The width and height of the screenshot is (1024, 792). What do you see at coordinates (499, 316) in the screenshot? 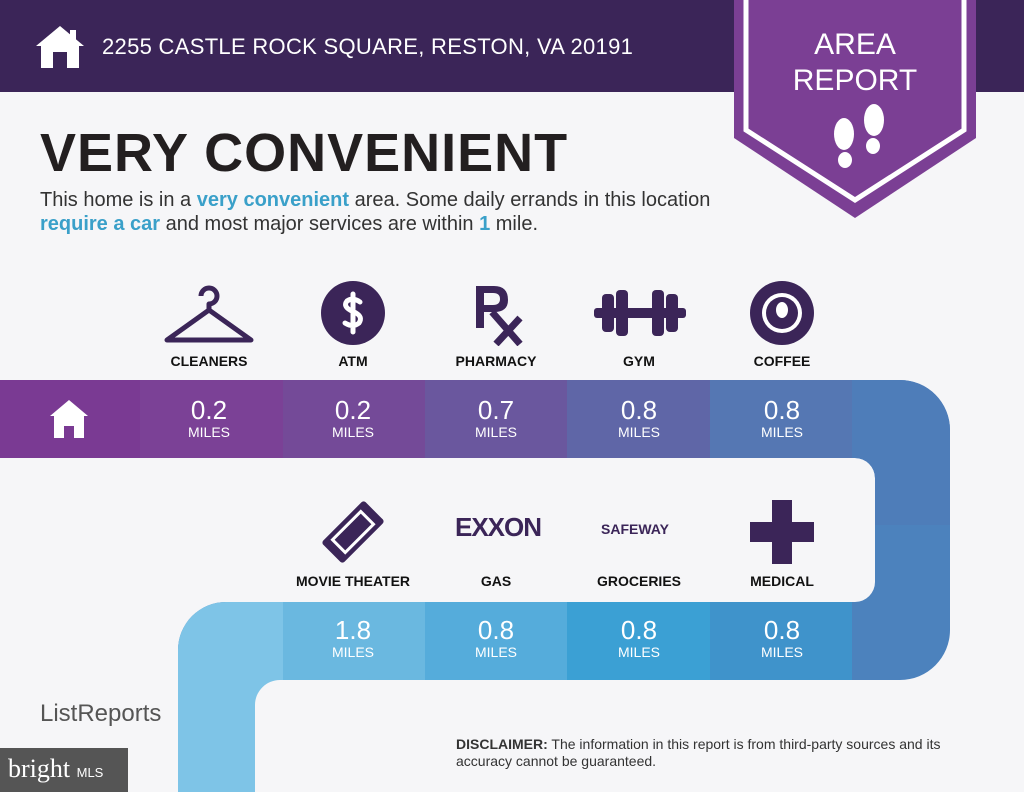
I see `rx-icon` at bounding box center [499, 316].